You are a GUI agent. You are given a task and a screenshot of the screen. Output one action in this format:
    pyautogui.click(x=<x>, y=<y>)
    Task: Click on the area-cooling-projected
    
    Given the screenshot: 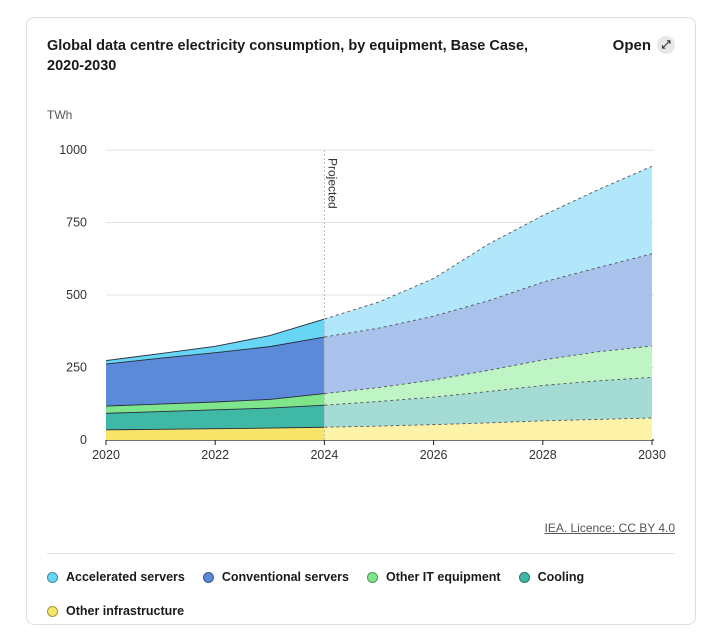 What is the action you would take?
    pyautogui.click(x=488, y=402)
    